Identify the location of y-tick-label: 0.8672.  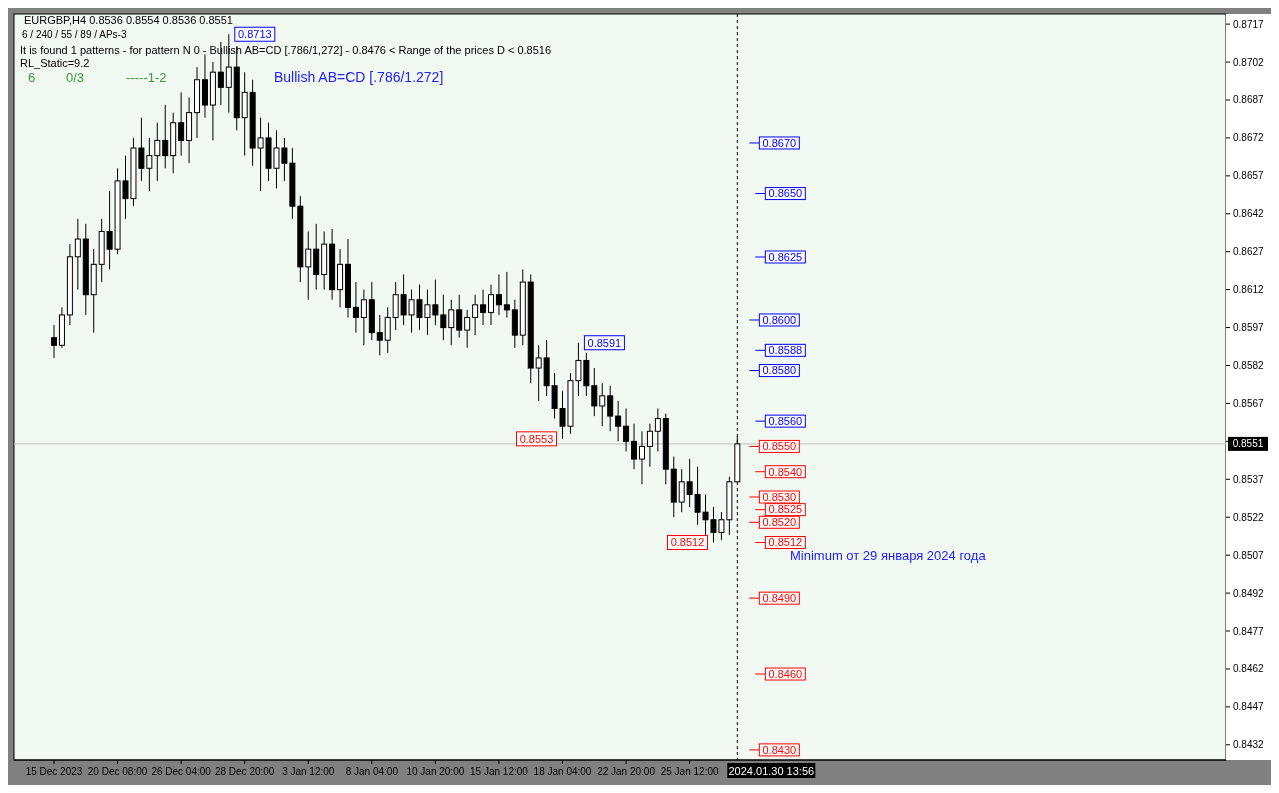
(1249, 138).